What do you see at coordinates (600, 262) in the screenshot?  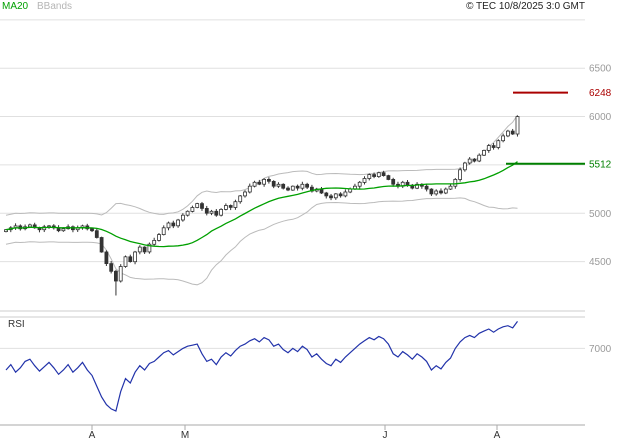 I see `price-axis-label: 4500` at bounding box center [600, 262].